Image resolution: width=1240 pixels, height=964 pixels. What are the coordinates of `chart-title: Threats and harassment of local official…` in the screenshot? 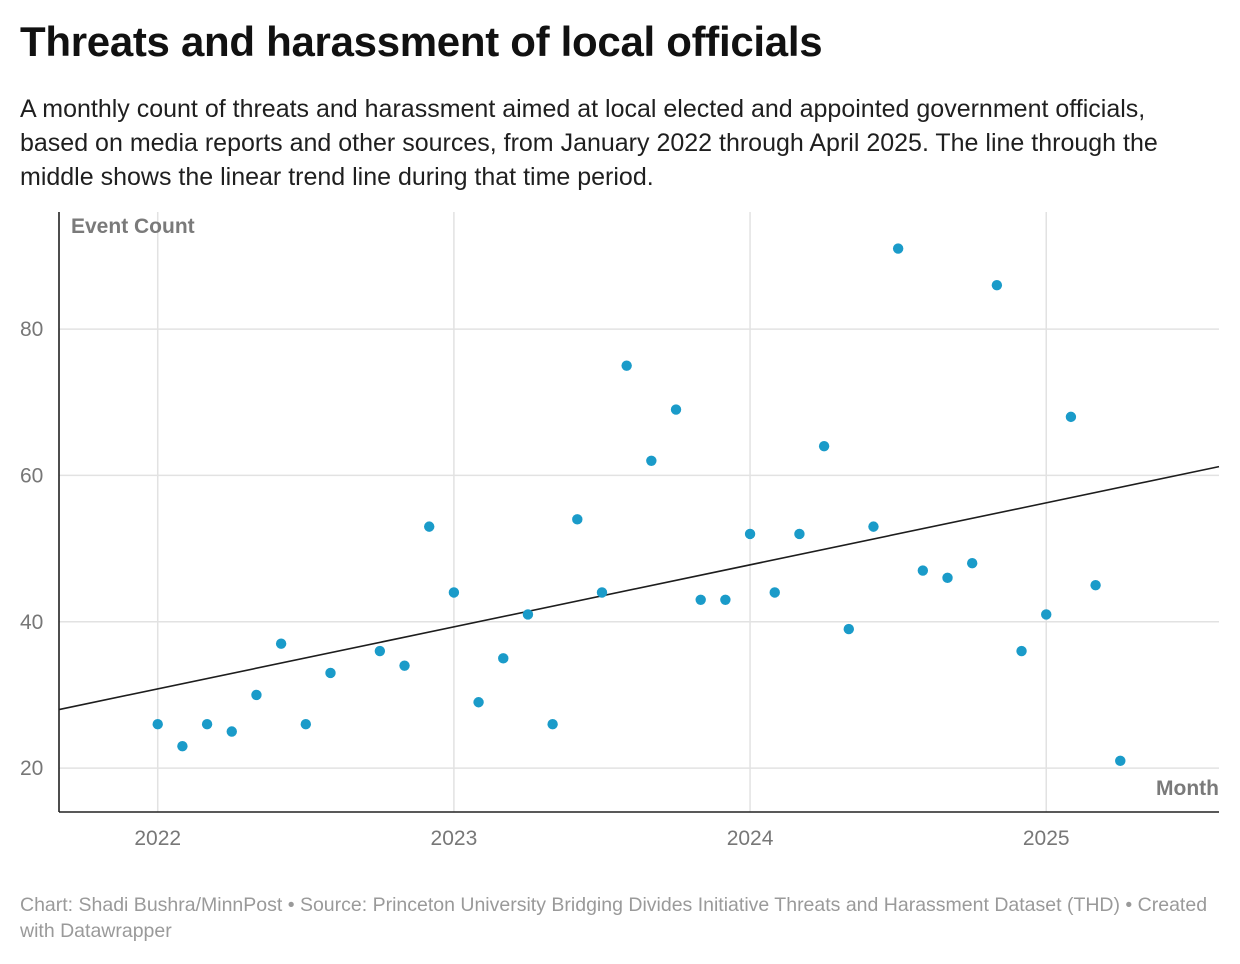 It's located at (421, 41).